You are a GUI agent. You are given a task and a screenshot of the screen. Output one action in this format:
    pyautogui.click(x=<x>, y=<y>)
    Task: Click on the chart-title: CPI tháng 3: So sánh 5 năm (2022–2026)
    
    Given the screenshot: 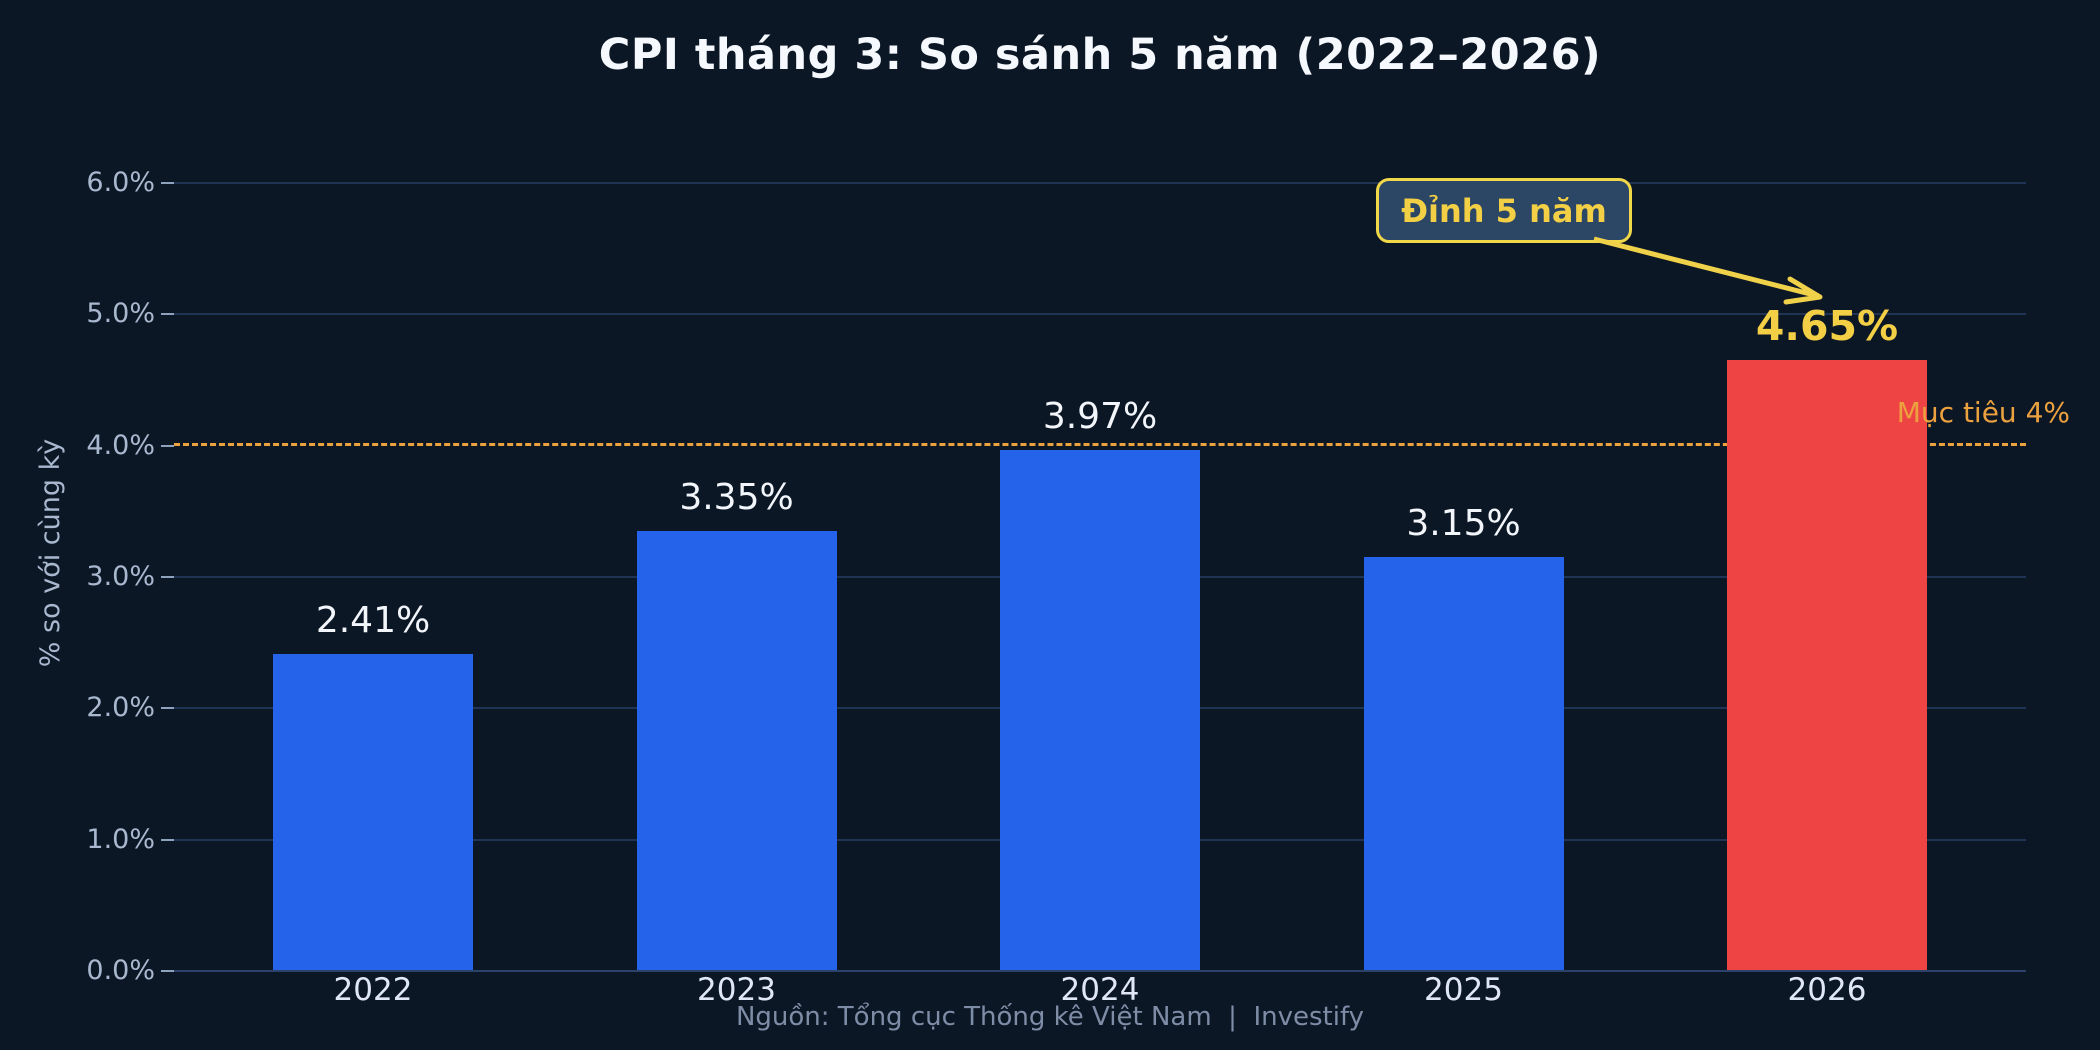 What is the action you would take?
    pyautogui.click(x=1100, y=55)
    